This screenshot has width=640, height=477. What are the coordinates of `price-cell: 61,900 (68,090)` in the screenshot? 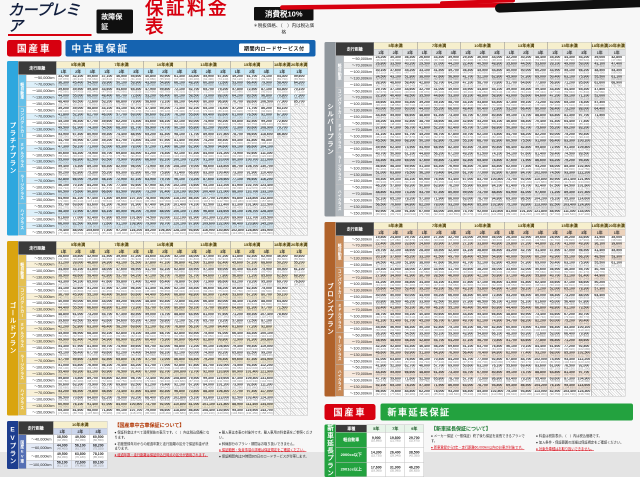 It's located at (78, 129).